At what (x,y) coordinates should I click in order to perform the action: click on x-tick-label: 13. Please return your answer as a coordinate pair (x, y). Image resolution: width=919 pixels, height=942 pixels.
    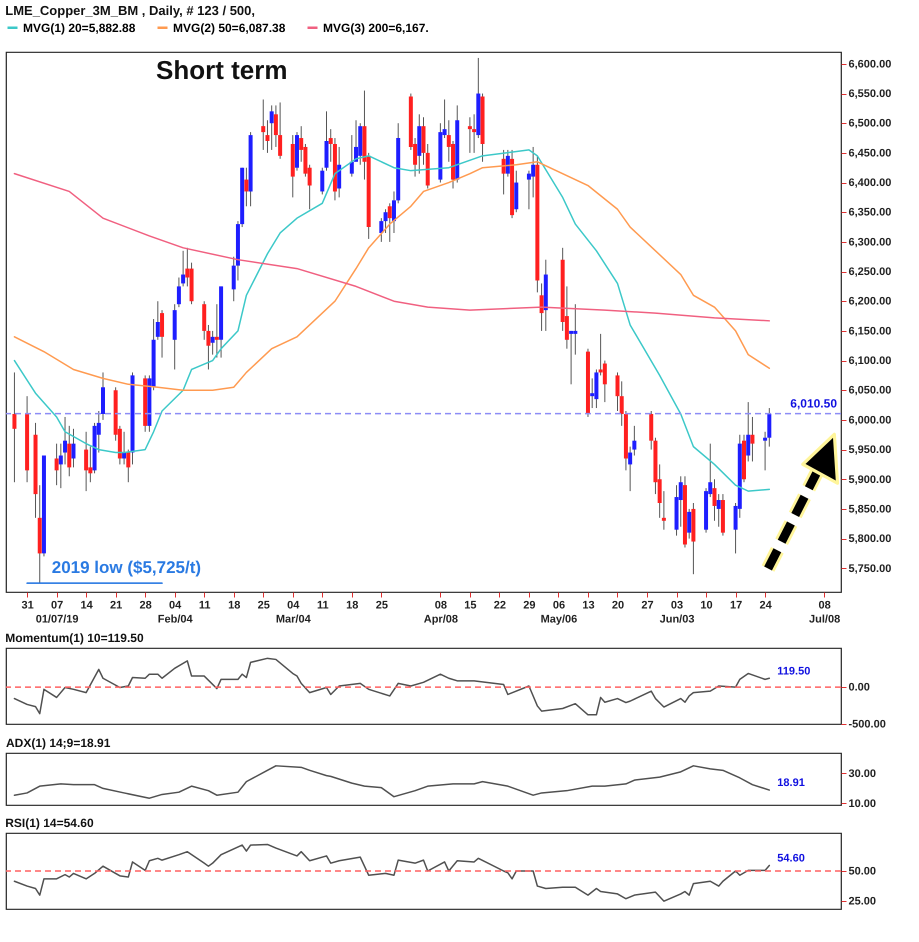
    Looking at the image, I should click on (588, 606).